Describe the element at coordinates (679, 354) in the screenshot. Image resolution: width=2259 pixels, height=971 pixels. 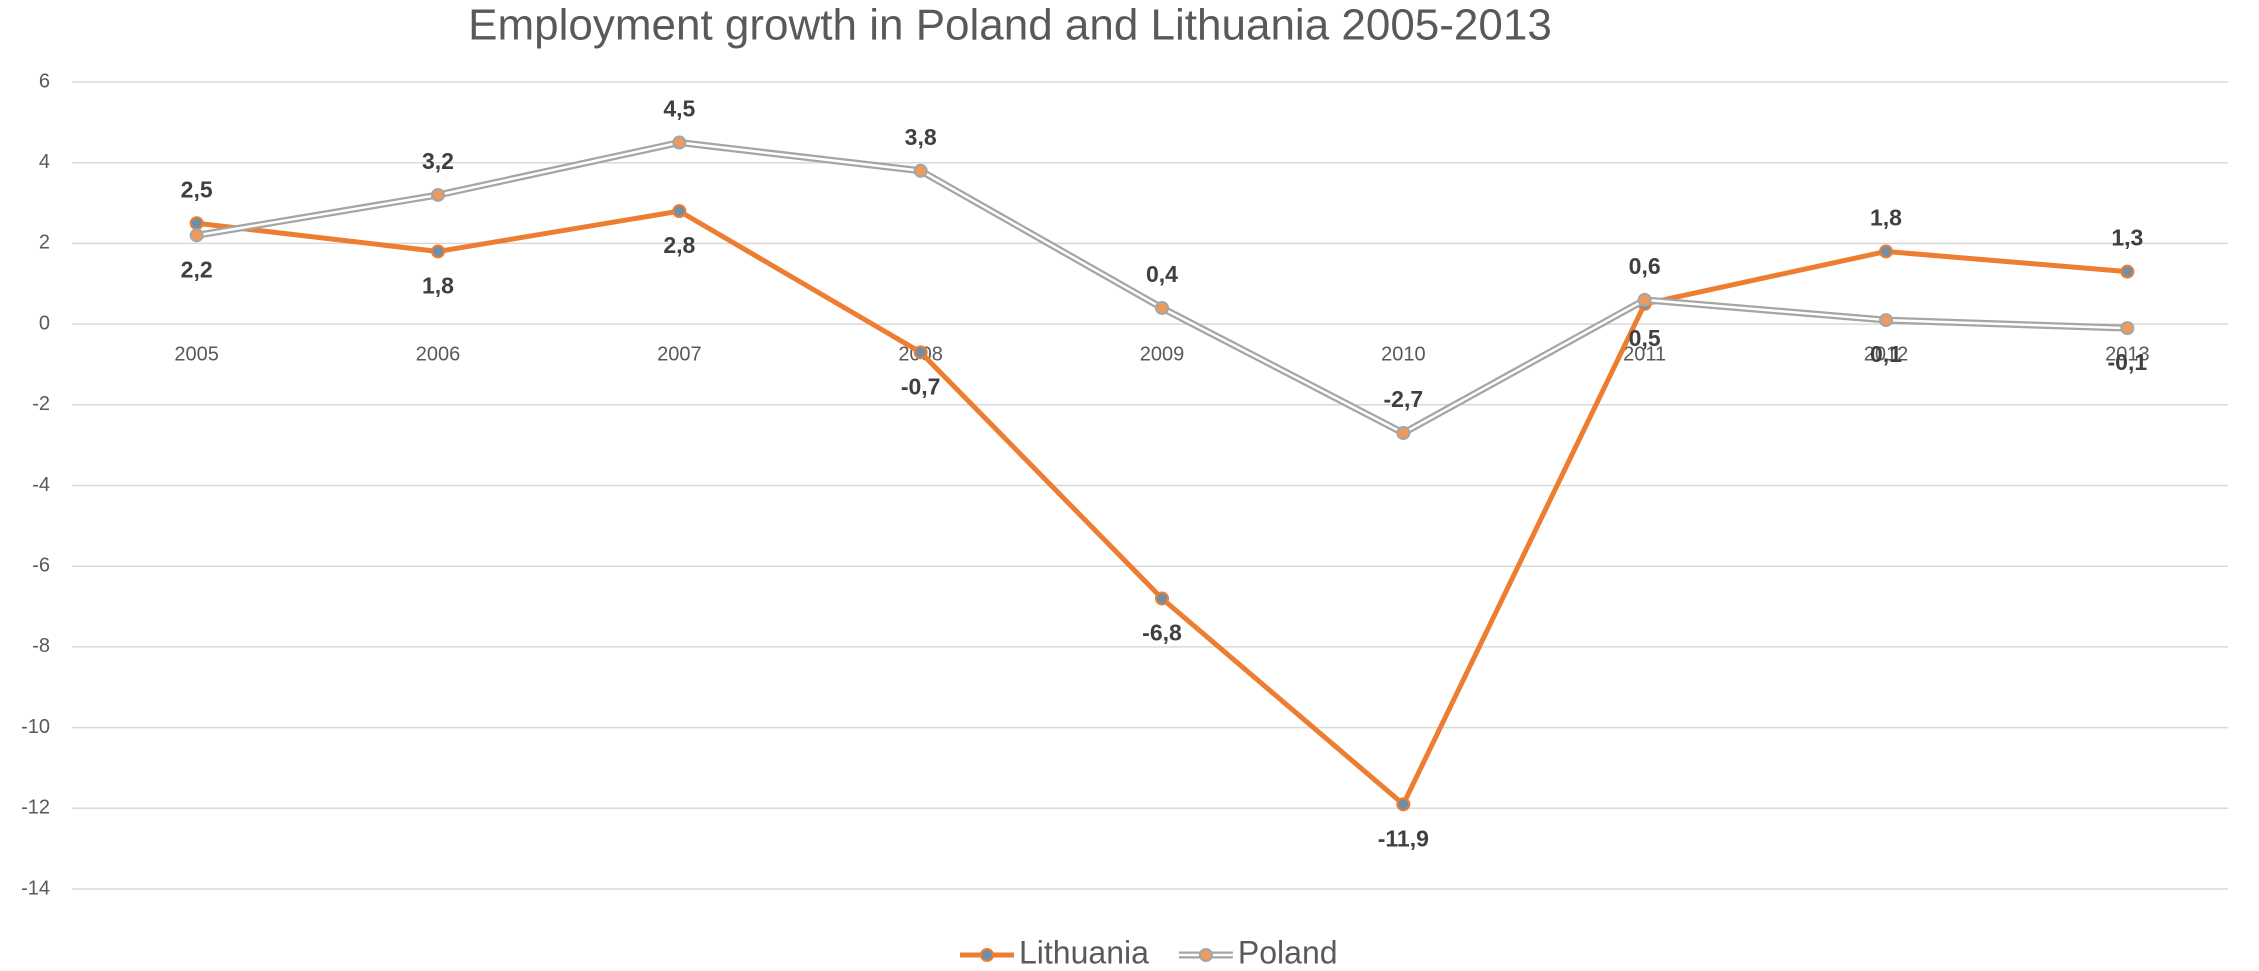
I see `x-tick-label: 2007` at that location.